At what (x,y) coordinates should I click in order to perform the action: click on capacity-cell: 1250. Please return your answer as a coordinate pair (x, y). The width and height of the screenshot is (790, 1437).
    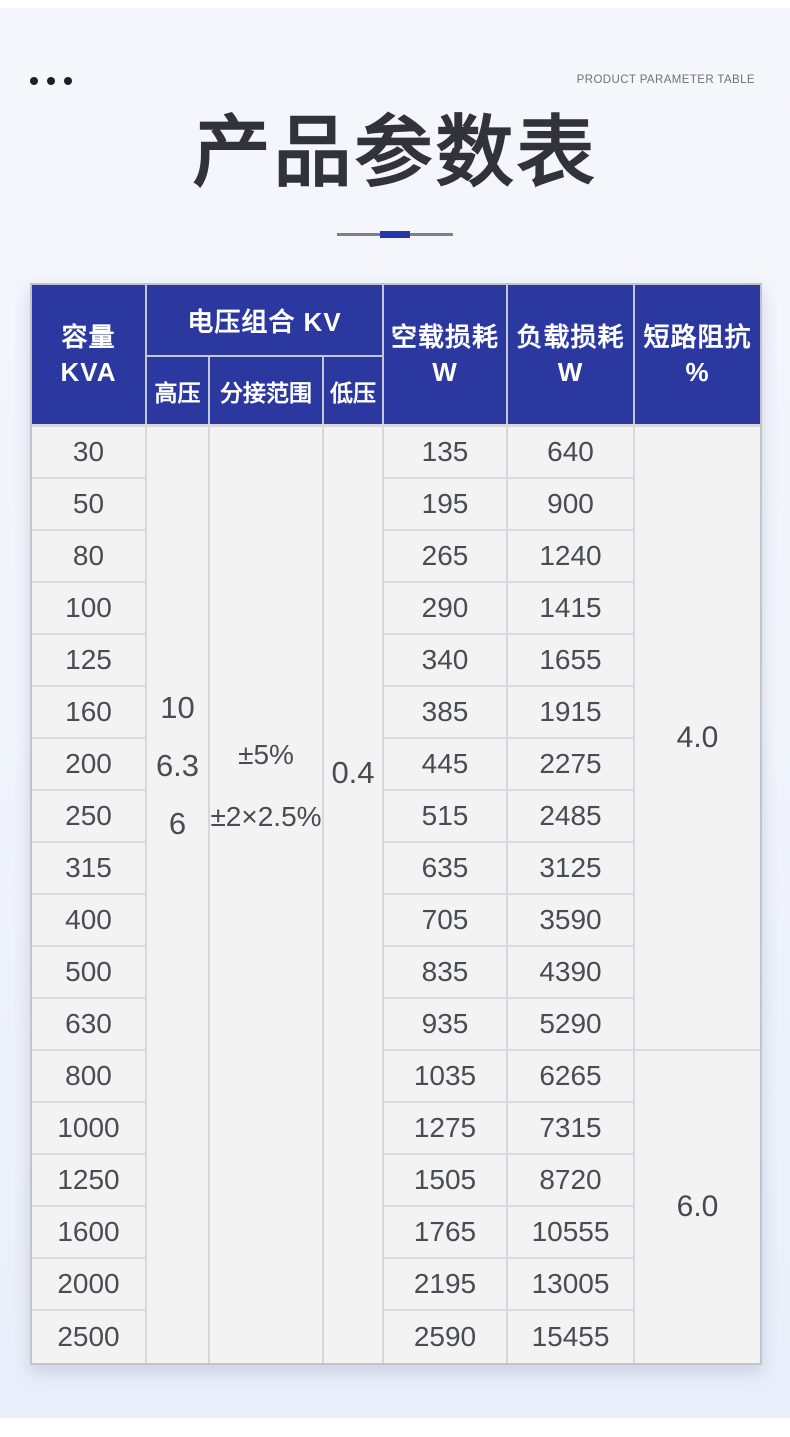
    Looking at the image, I should click on (88, 1181).